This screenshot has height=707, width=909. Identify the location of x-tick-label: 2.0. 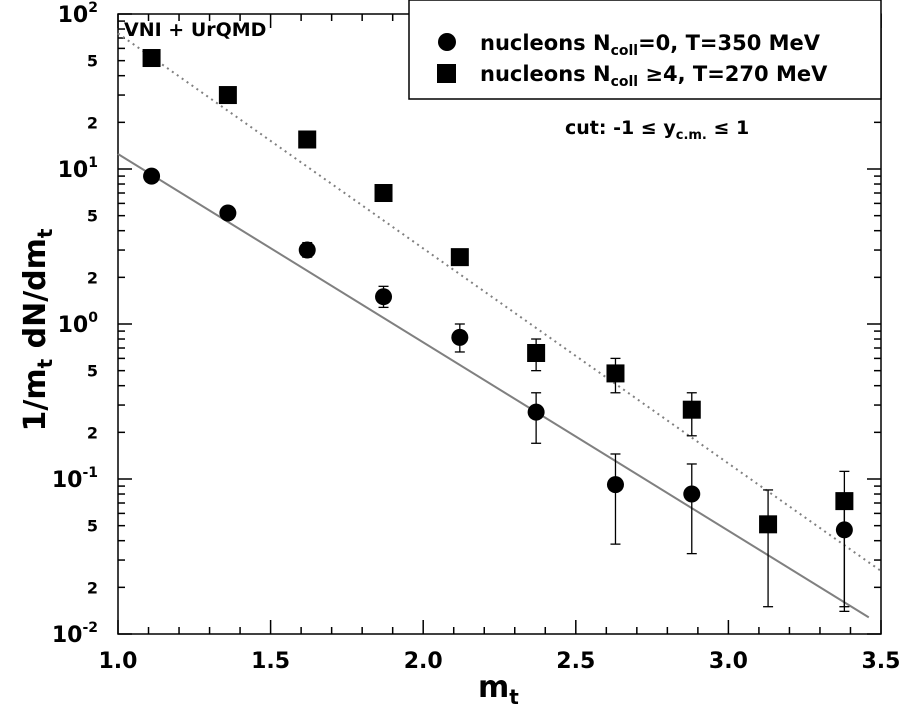
(423, 661).